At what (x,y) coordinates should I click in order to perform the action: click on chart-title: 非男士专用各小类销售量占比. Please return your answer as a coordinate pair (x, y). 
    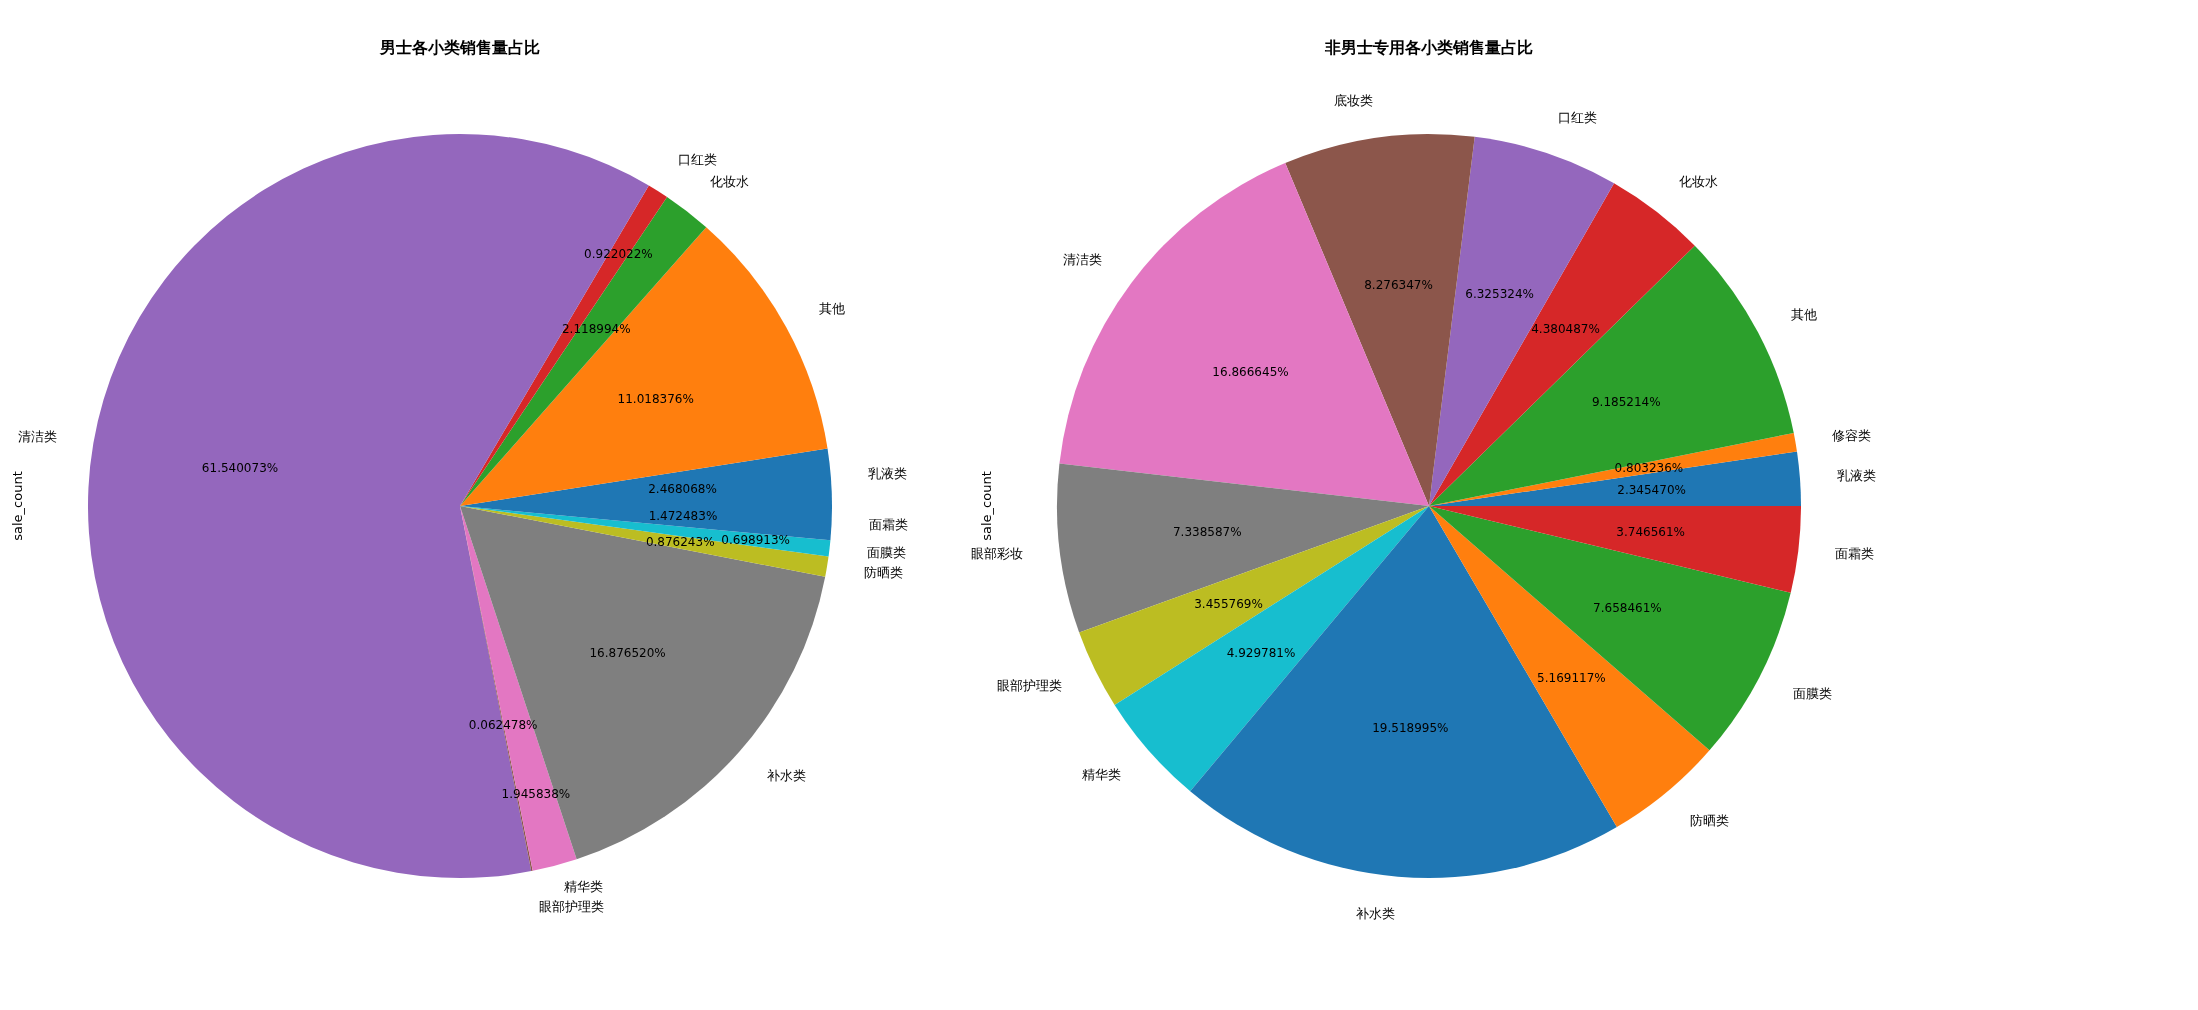
    Looking at the image, I should click on (1428, 47).